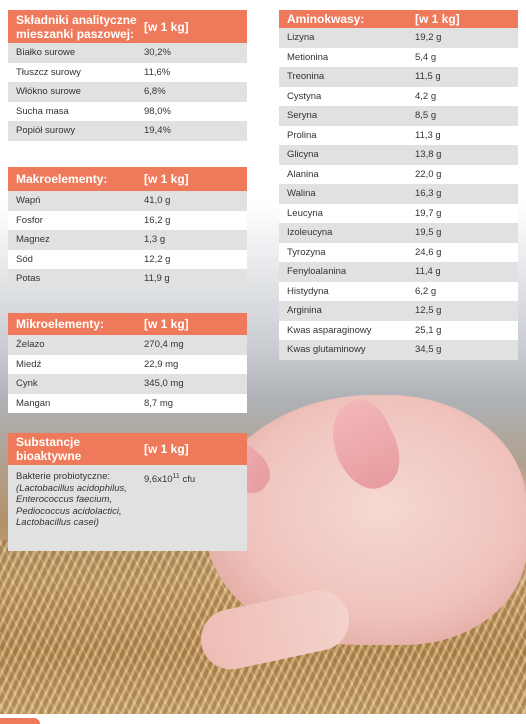 The image size is (526, 724). I want to click on probiotic-value-base: 9,6x10, so click(158, 480).